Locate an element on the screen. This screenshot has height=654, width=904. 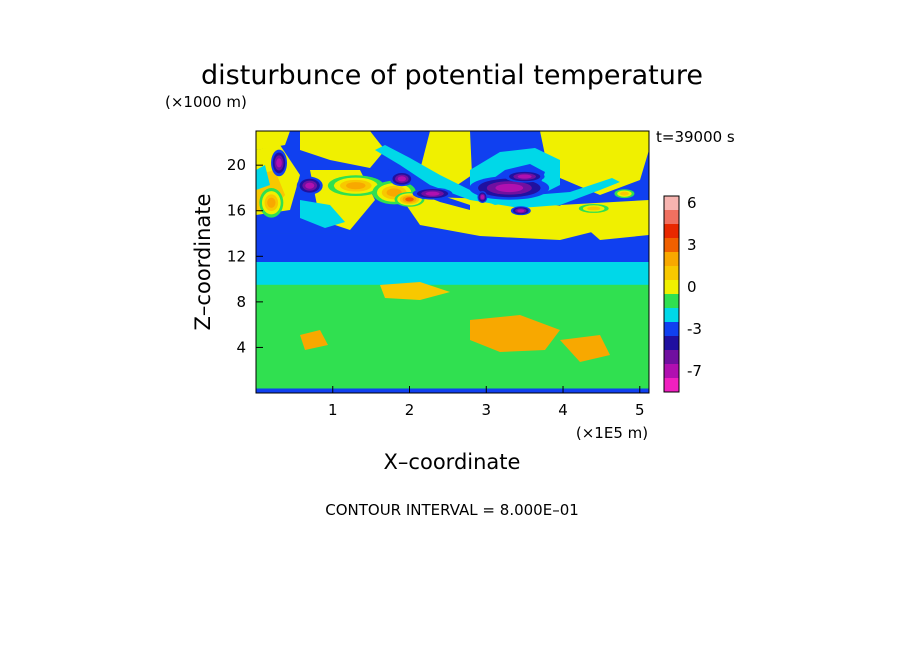
upper-warm-patches is located at coordinates (452, 185).